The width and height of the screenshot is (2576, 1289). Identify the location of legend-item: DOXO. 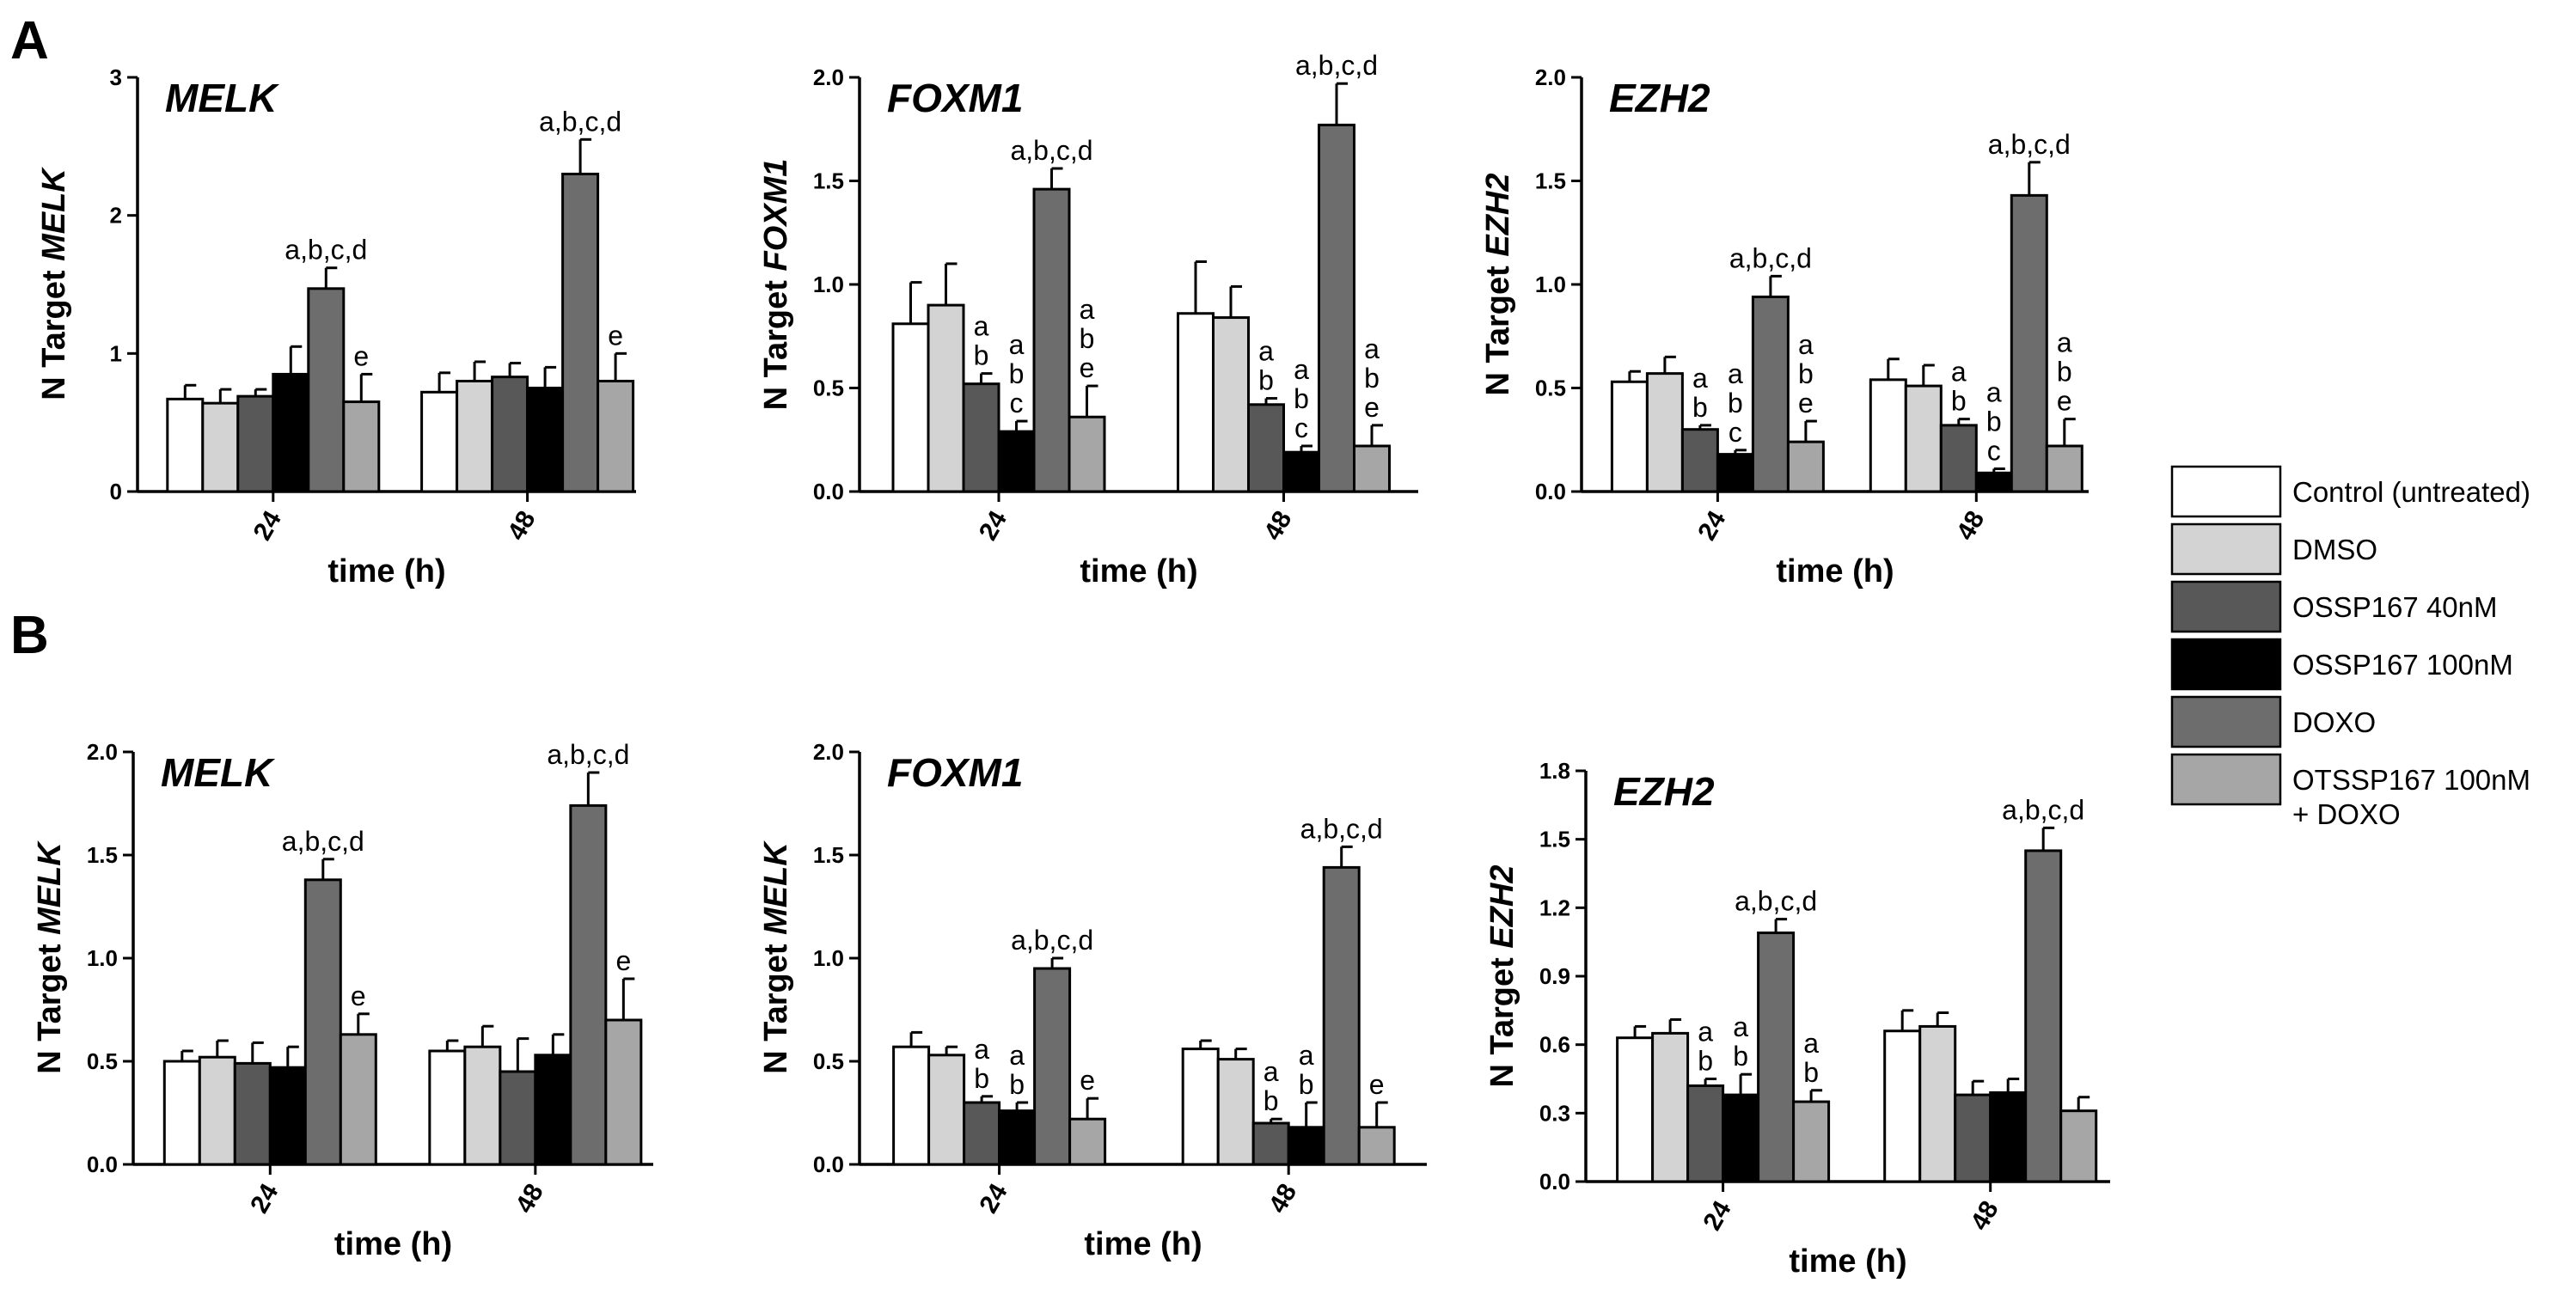
(2273, 721).